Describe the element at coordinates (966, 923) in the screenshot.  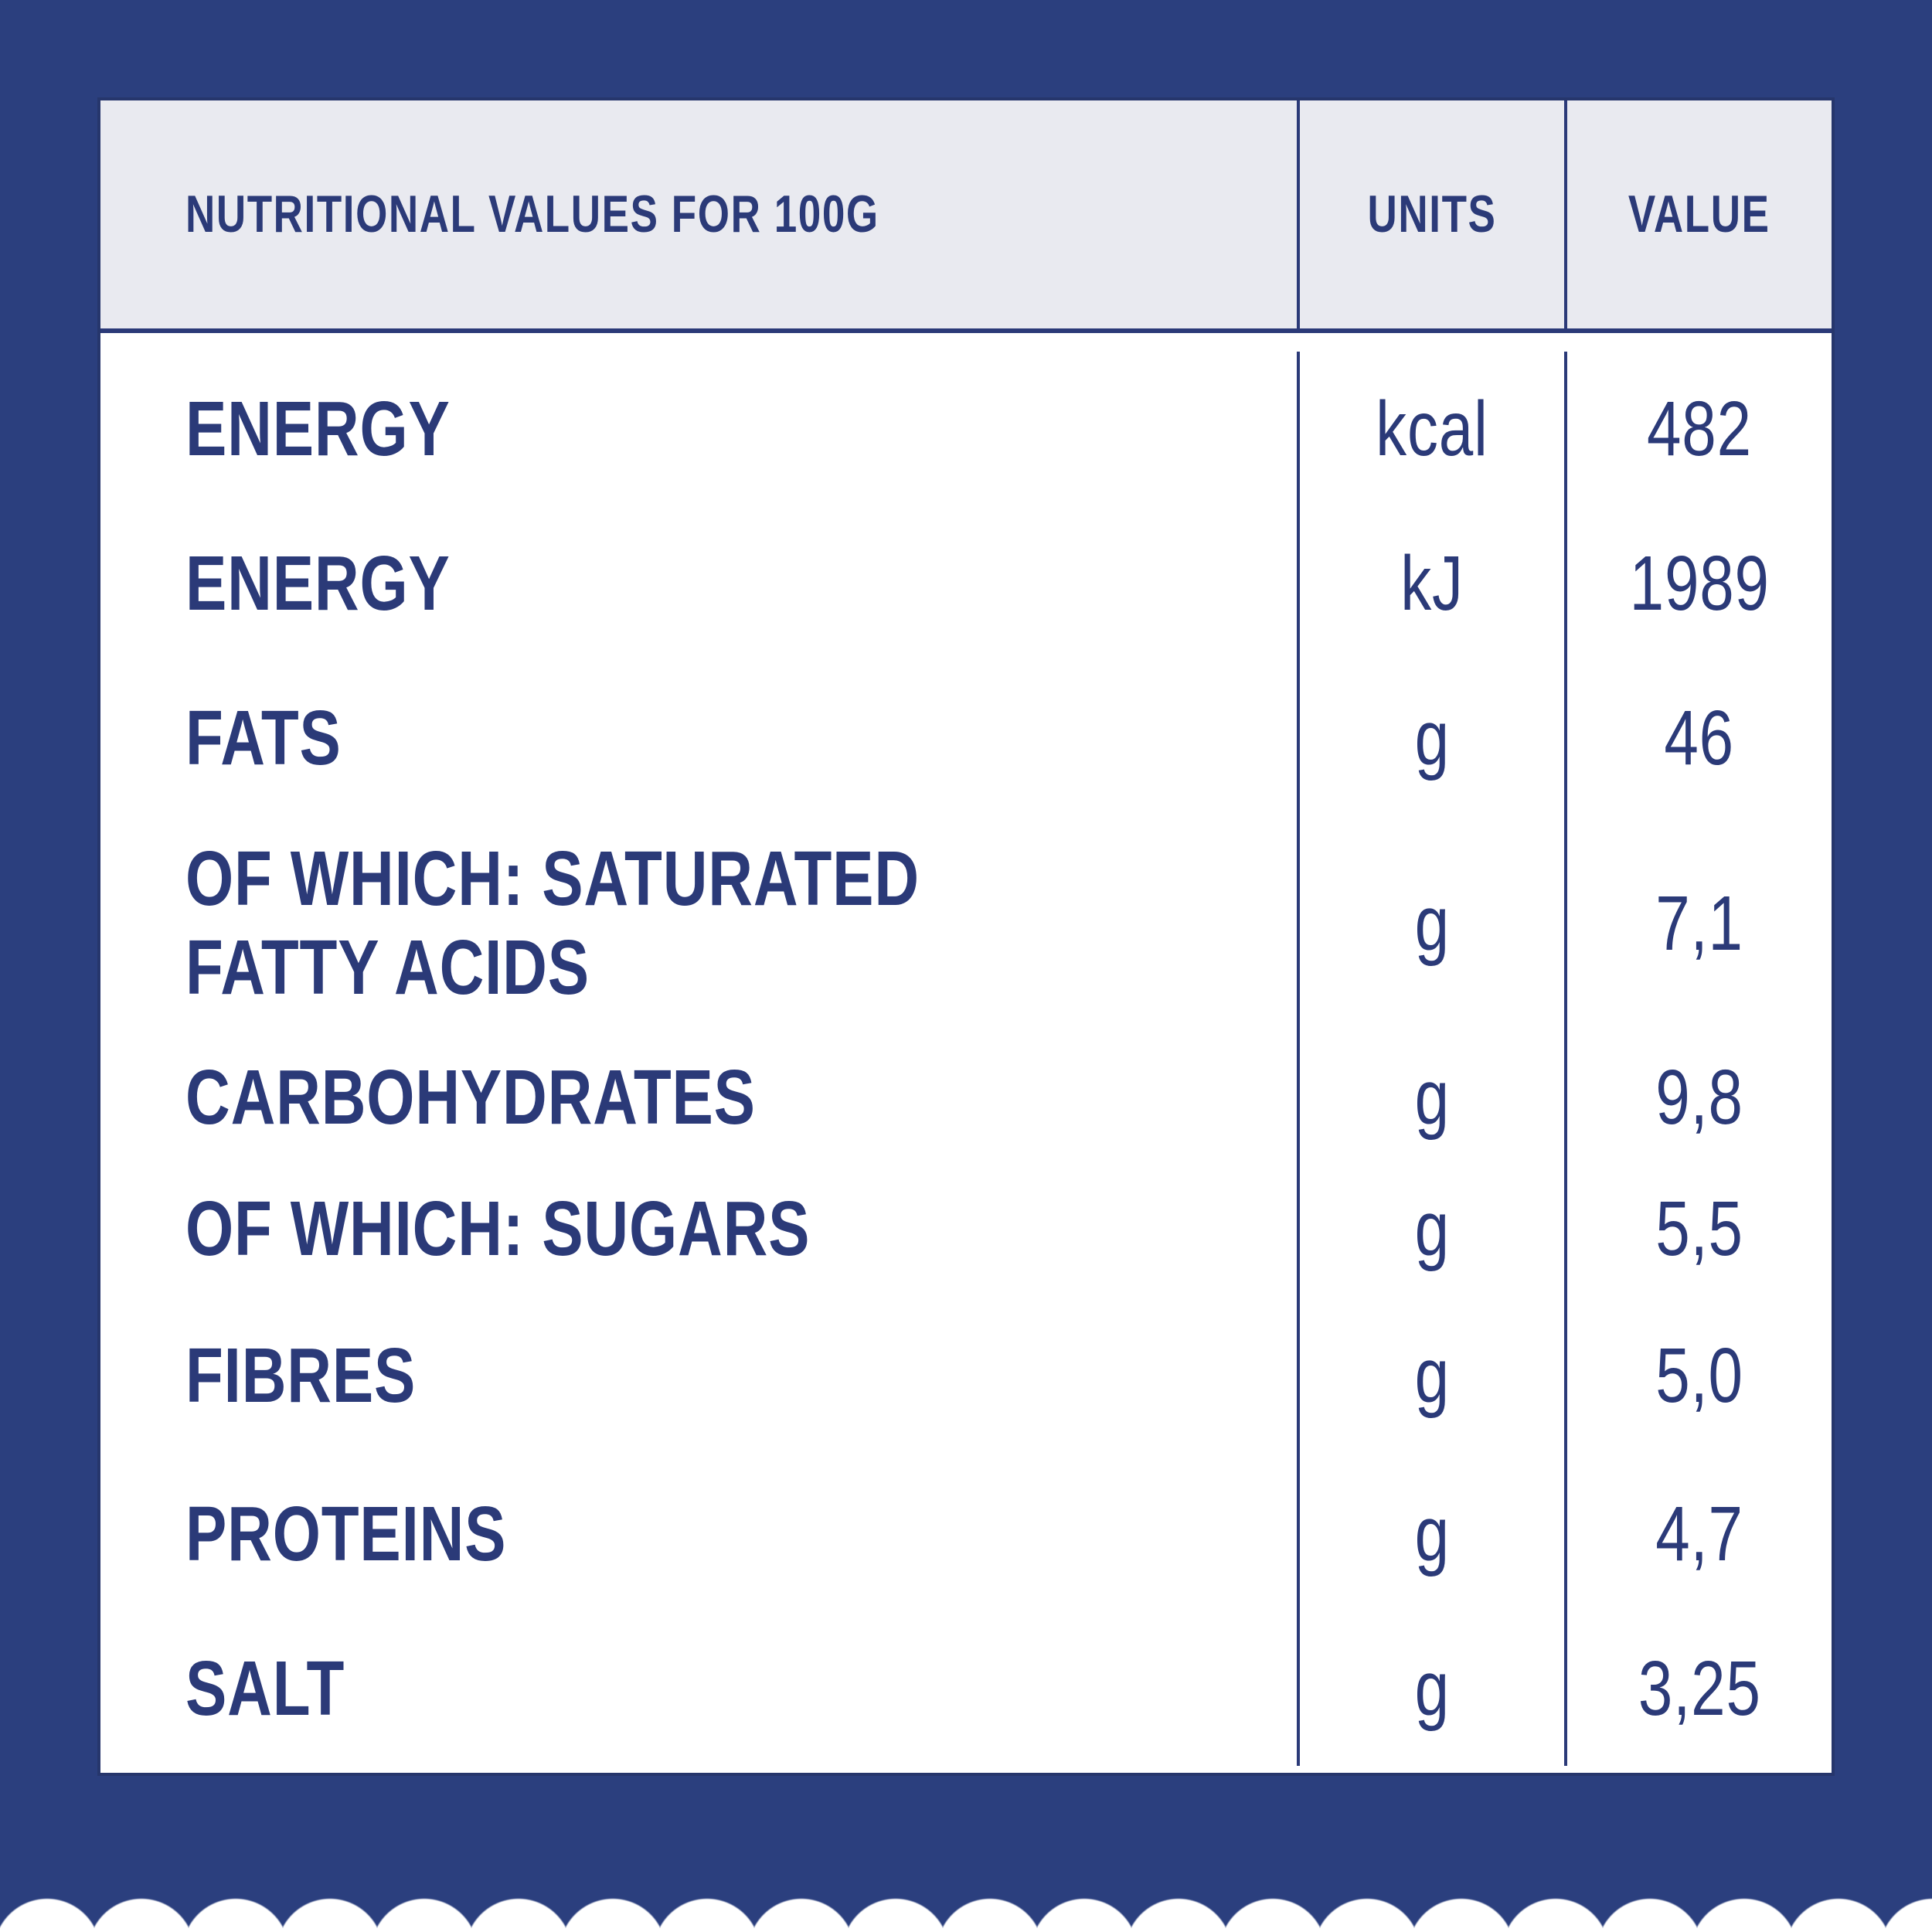
I see `table-row-saturated-fatty-acids: OF WHICH: SATURATED FATTY ACIDS g 7,1` at that location.